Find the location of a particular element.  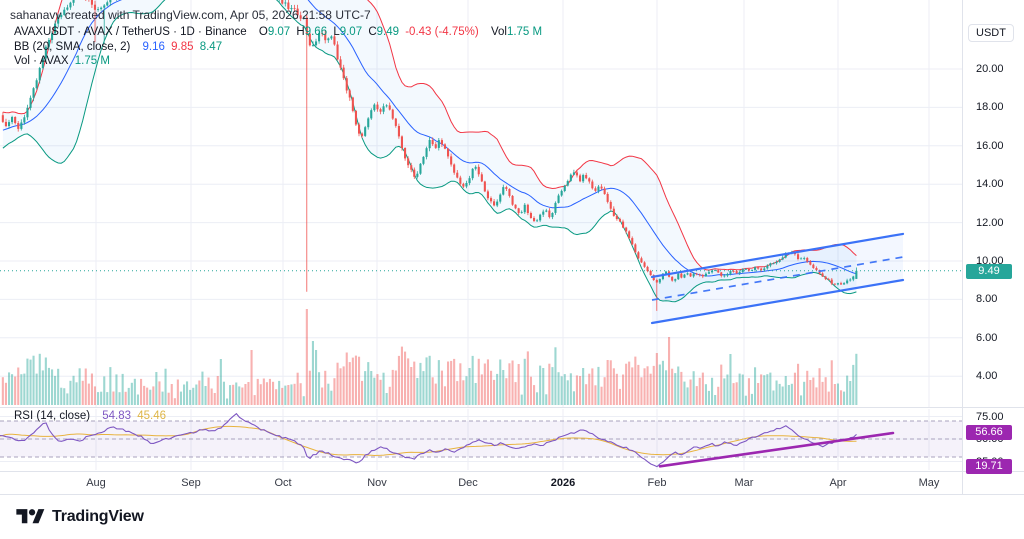

price-tick-label: 20.00 is located at coordinates (990, 69).